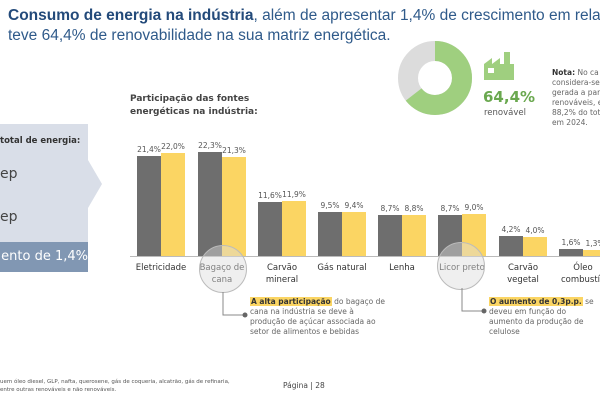 The image size is (600, 400). What do you see at coordinates (535, 231) in the screenshot?
I see `bar-value-label: 4,0%` at bounding box center [535, 231].